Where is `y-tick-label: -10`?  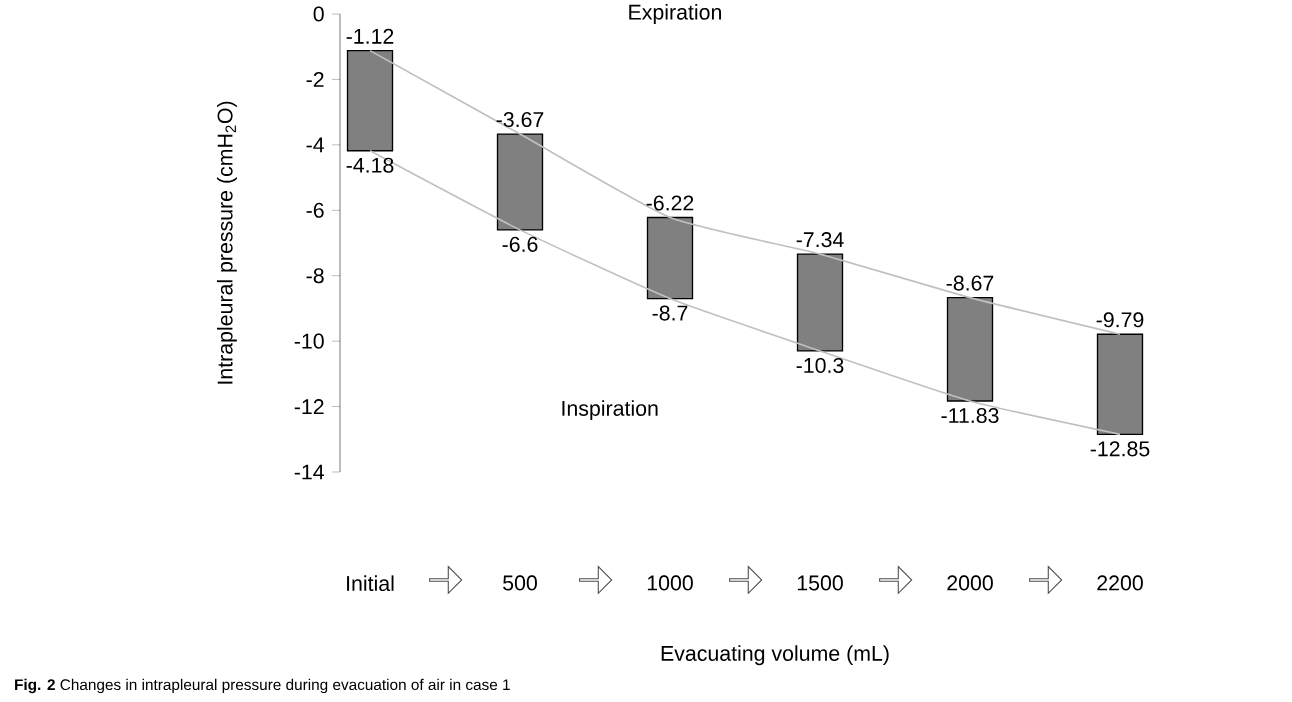 y-tick-label: -10 is located at coordinates (309, 341).